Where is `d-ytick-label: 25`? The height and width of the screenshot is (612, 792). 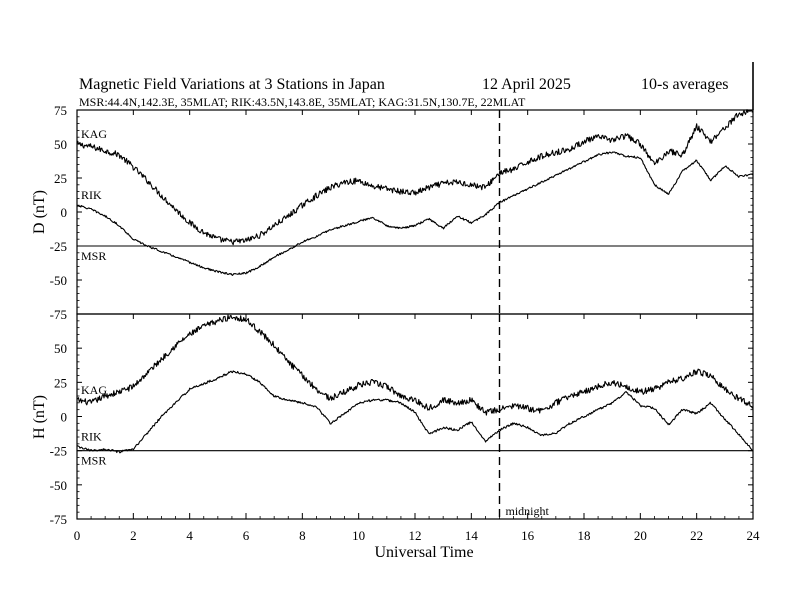 d-ytick-label: 25 is located at coordinates (60, 178).